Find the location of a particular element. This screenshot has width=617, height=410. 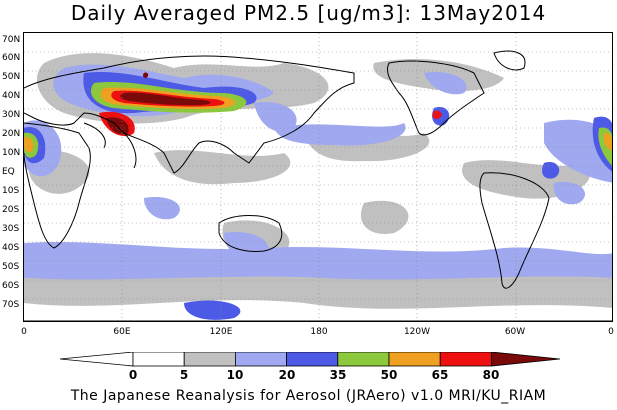

lat-label: 10S is located at coordinates (11, 191).